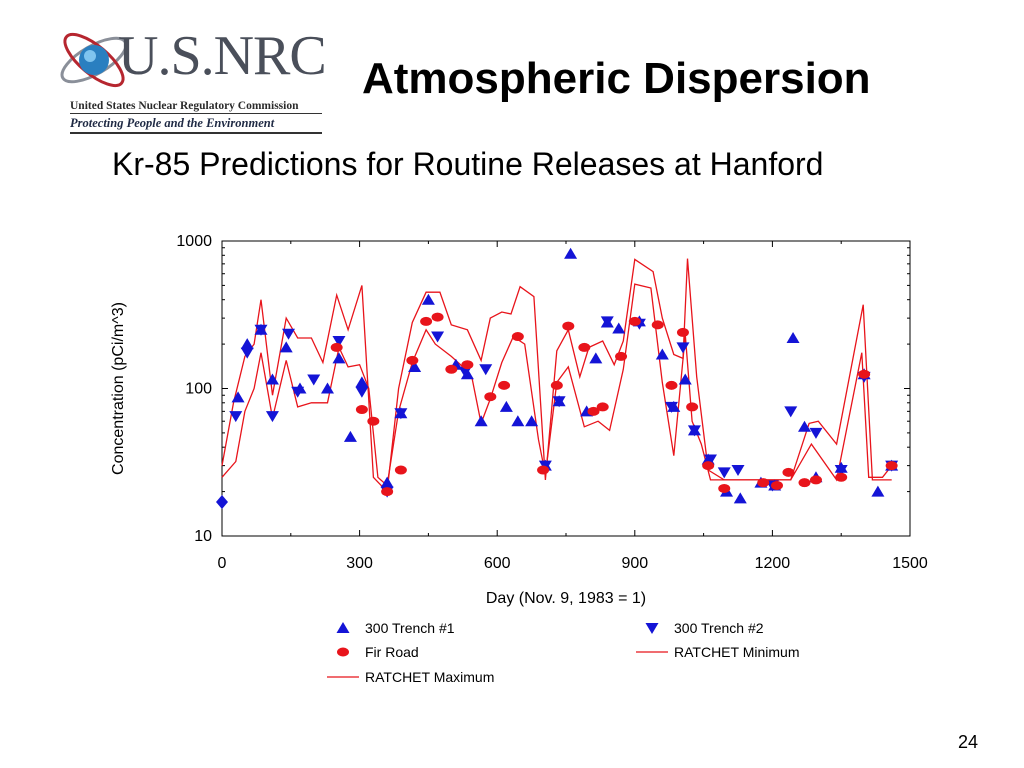  What do you see at coordinates (429, 677) in the screenshot?
I see `legend-ratchet-maximum-label: RATCHET Maximum` at bounding box center [429, 677].